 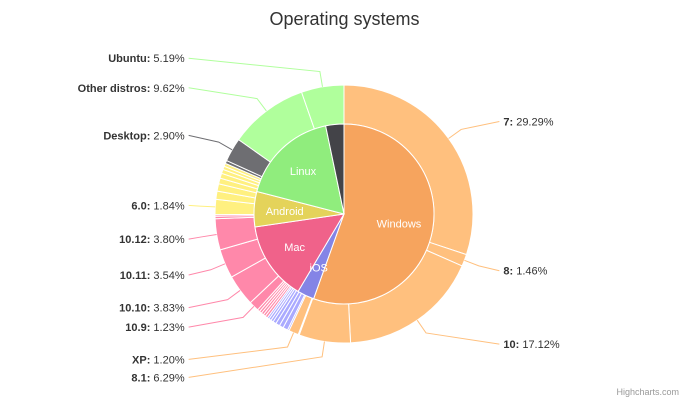 What do you see at coordinates (303, 172) in the screenshot?
I see `inner-label-linux: Linux` at bounding box center [303, 172].